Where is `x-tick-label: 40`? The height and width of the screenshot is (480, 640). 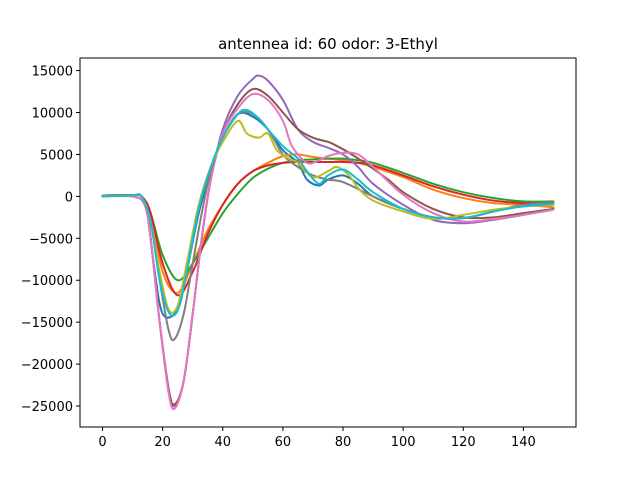
x-tick-label: 40 is located at coordinates (223, 442).